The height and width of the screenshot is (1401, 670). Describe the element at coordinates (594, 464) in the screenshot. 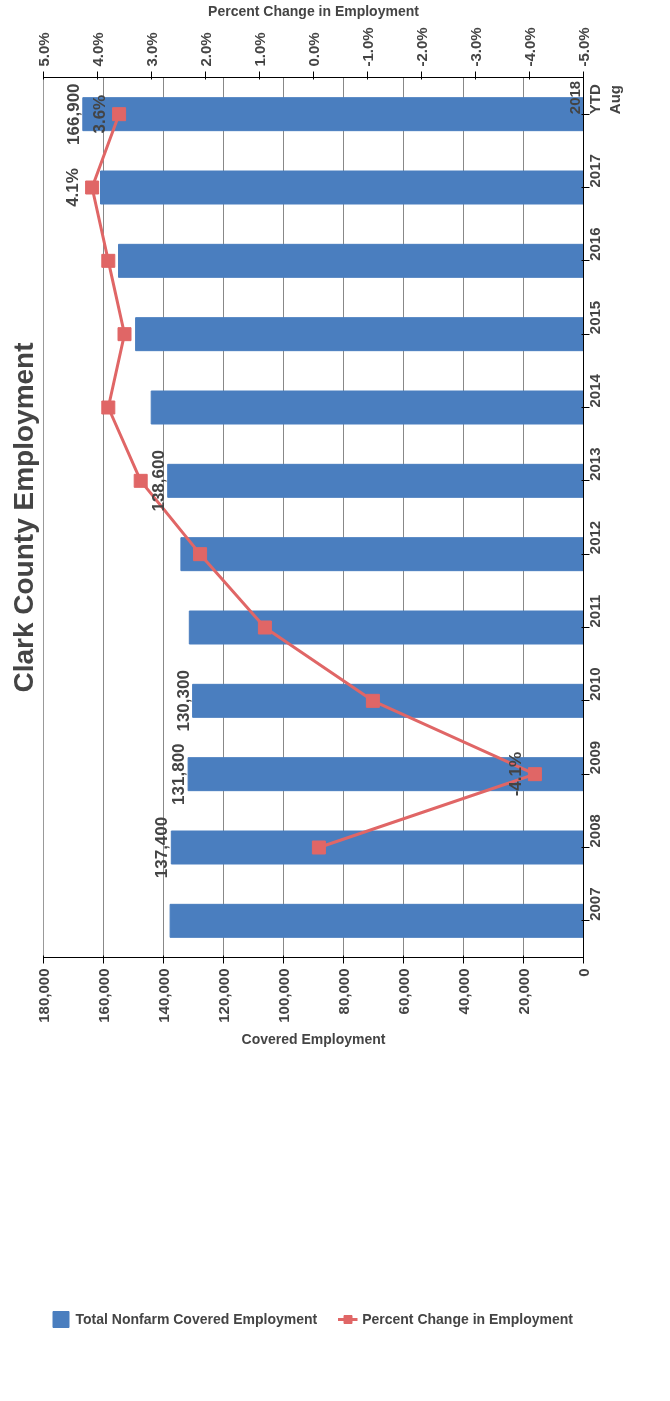

I see `y-tick-label: 2013` at that location.